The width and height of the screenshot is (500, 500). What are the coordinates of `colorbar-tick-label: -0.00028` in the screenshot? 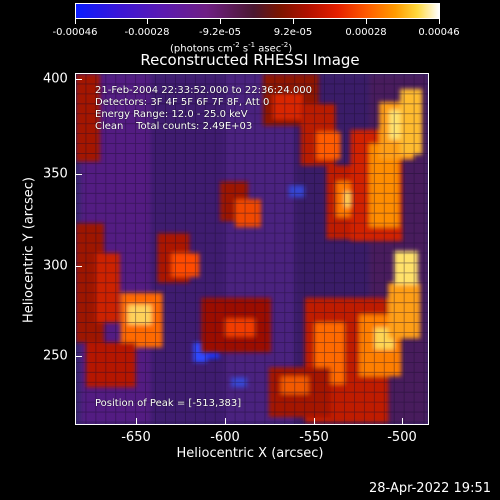 It's located at (147, 32).